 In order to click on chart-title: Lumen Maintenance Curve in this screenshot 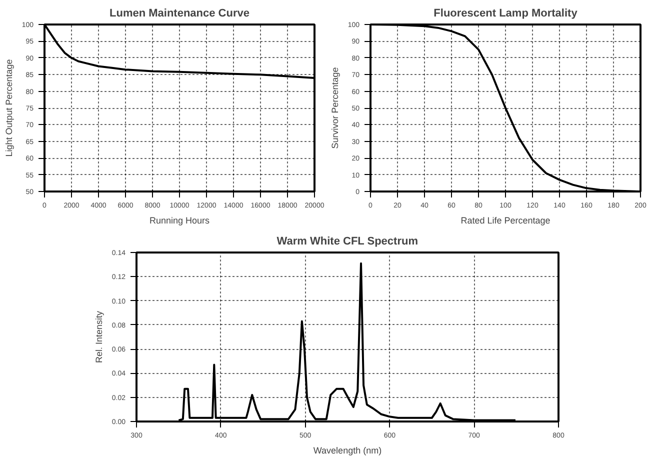, I will do `click(180, 14)`.